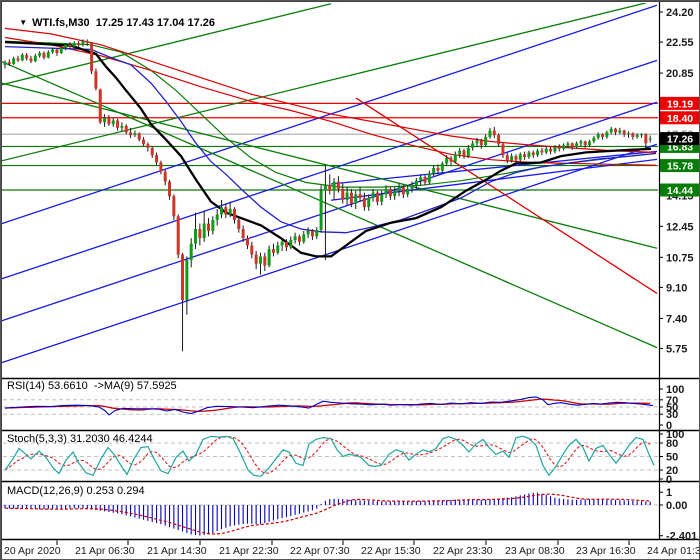 This screenshot has width=700, height=560. Describe the element at coordinates (330, 456) in the screenshot. I see `stochastic-panel` at that location.